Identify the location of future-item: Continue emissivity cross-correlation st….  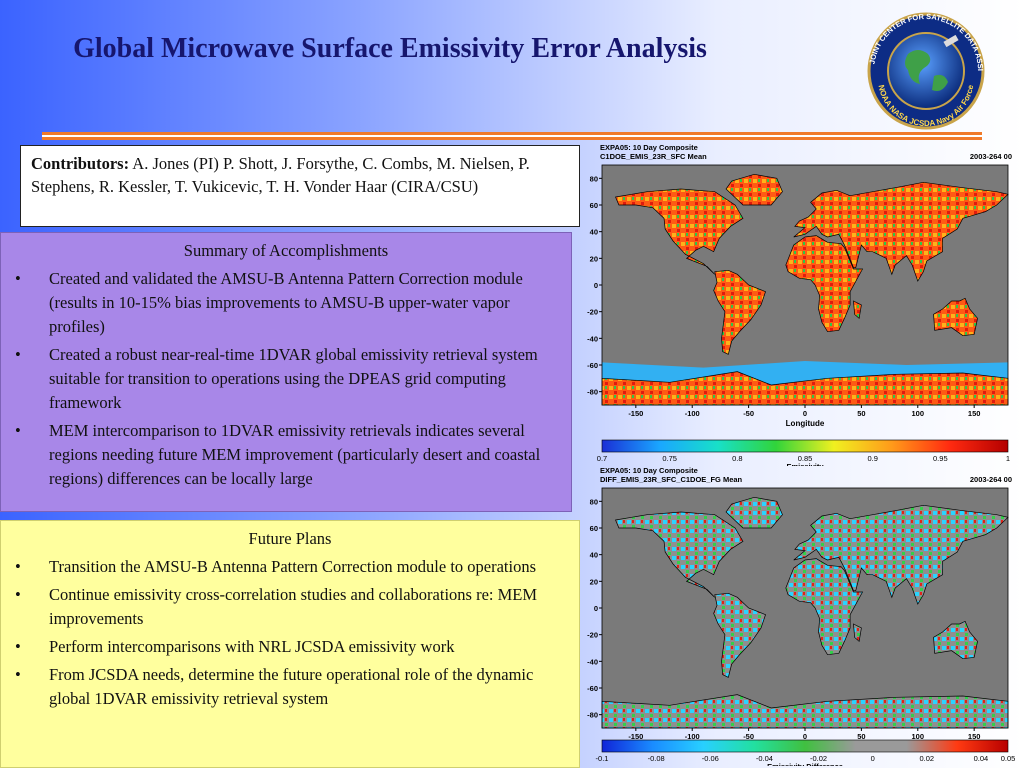
(290, 607).